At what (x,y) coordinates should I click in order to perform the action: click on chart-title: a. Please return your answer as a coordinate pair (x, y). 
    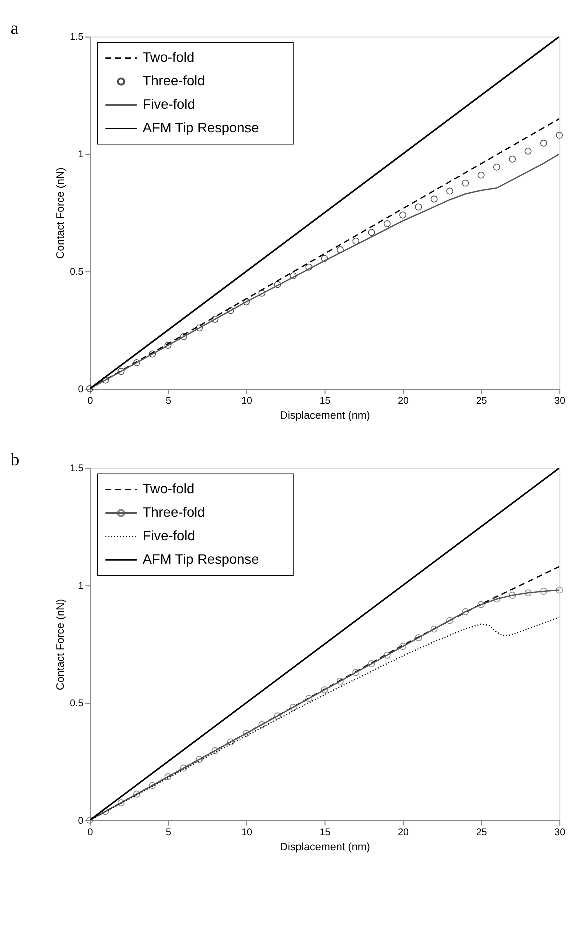
    Looking at the image, I should click on (14, 28).